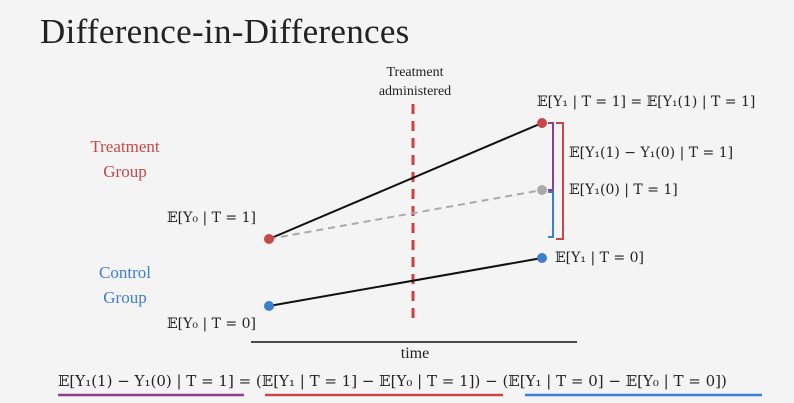  What do you see at coordinates (542, 123) in the screenshot?
I see `treat-post-point` at bounding box center [542, 123].